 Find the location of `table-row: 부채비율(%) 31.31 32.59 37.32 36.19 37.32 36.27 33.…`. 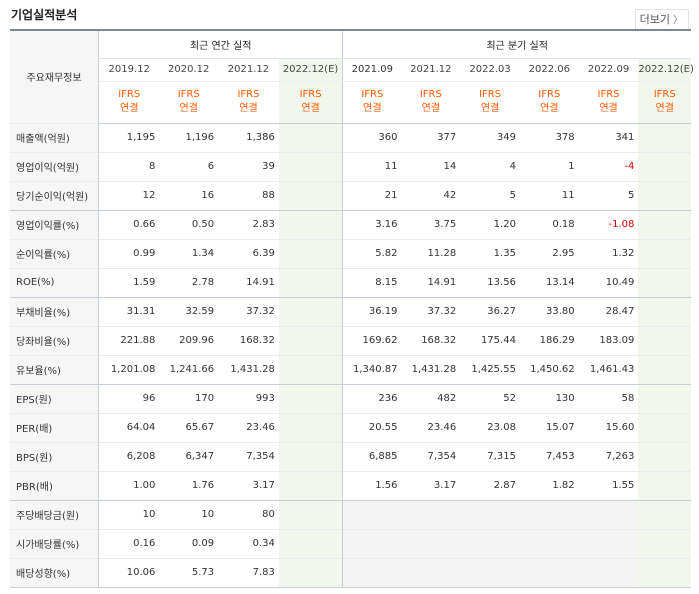

table-row: 부채비율(%) 31.31 32.59 37.32 36.19 37.32 36.27 33.… is located at coordinates (350, 311).